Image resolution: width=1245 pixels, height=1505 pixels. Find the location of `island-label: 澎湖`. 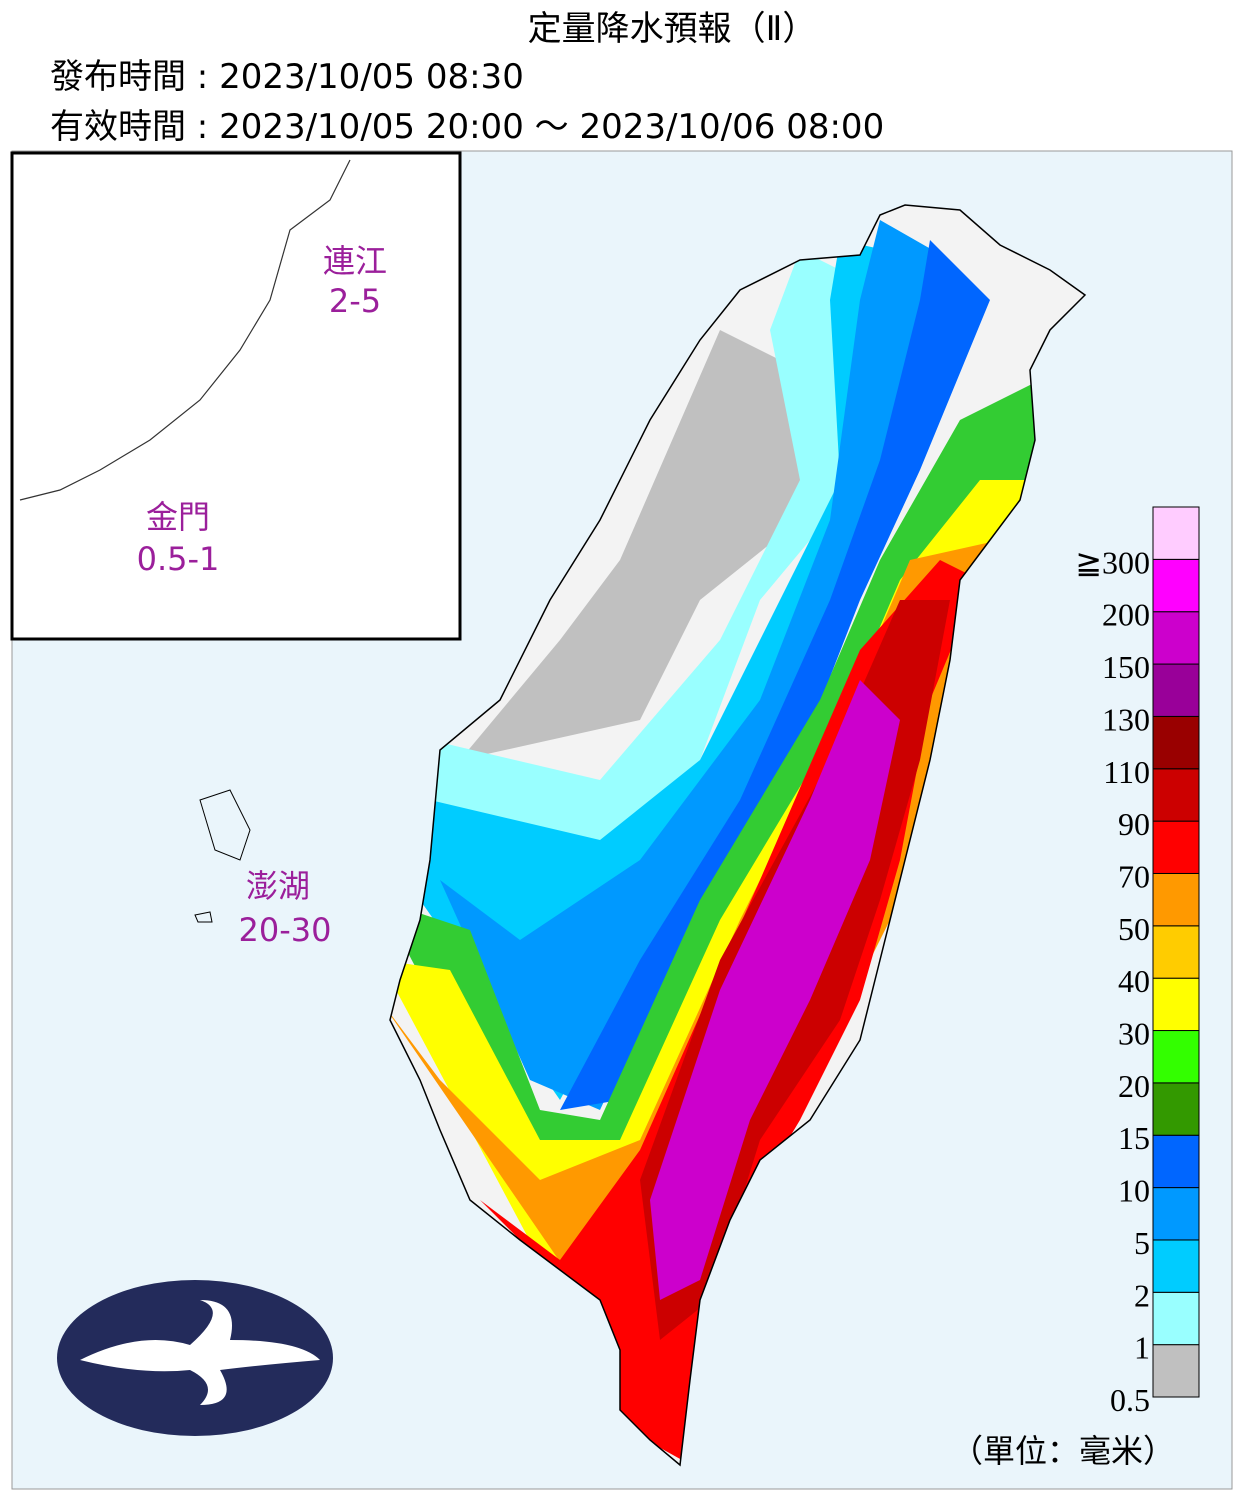

island-label: 澎湖 is located at coordinates (278, 886).